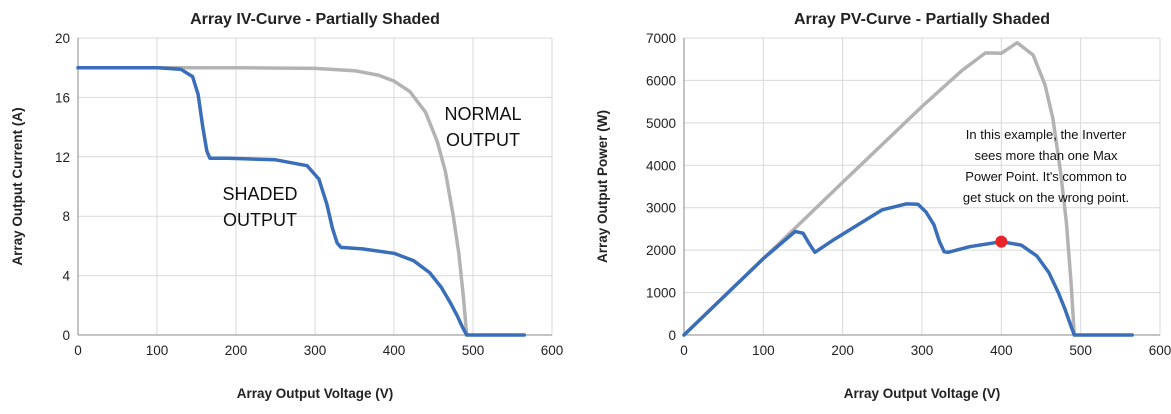 The width and height of the screenshot is (1171, 414). What do you see at coordinates (315, 19) in the screenshot?
I see `chart-title: Array IV-Curve - Partially Shaded` at bounding box center [315, 19].